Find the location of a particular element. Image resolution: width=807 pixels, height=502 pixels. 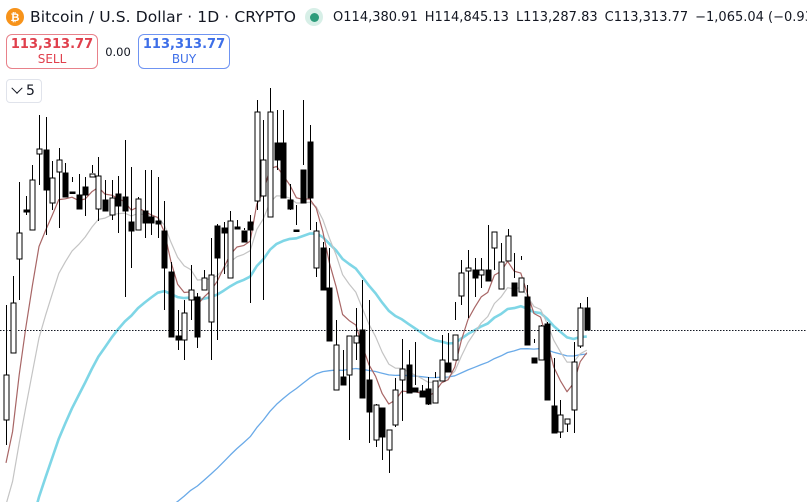

market-open-dot is located at coordinates (314, 17).